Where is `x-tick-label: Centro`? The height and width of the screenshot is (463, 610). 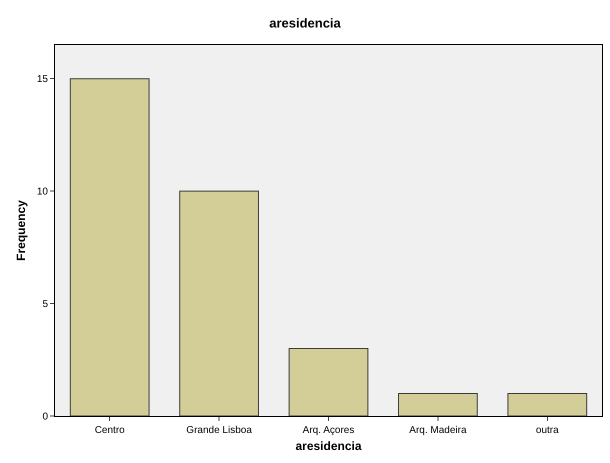 x-tick-label: Centro is located at coordinates (110, 430).